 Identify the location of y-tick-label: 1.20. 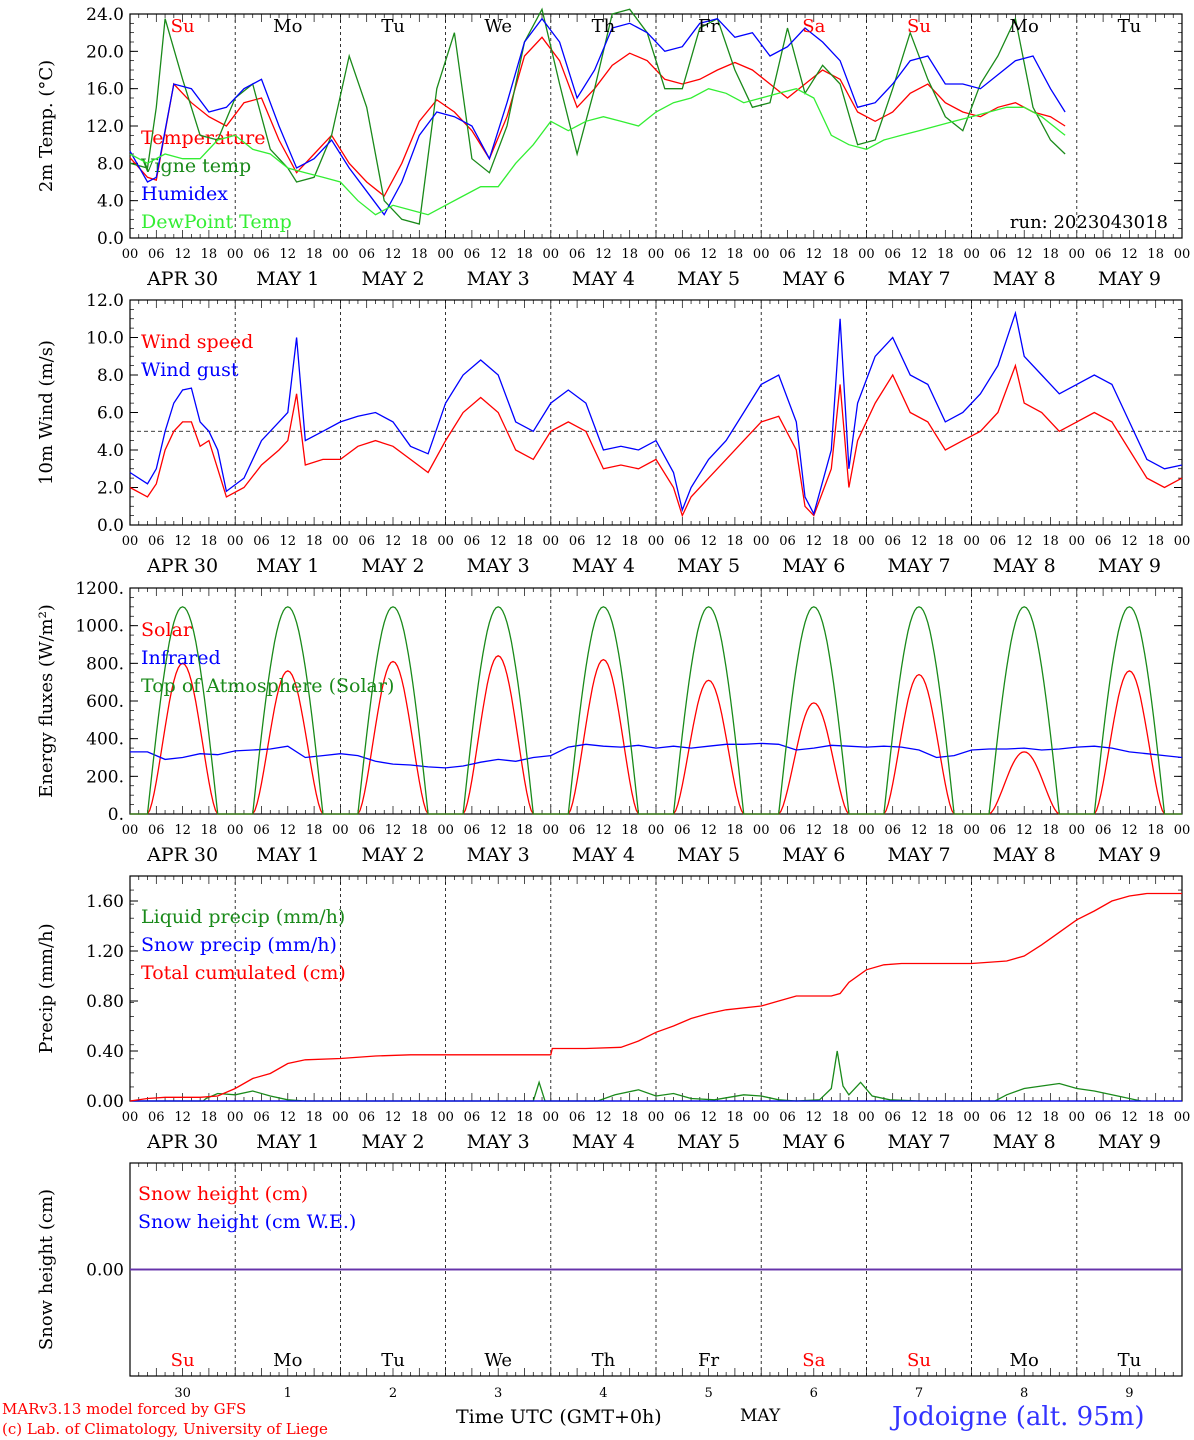
(105, 952).